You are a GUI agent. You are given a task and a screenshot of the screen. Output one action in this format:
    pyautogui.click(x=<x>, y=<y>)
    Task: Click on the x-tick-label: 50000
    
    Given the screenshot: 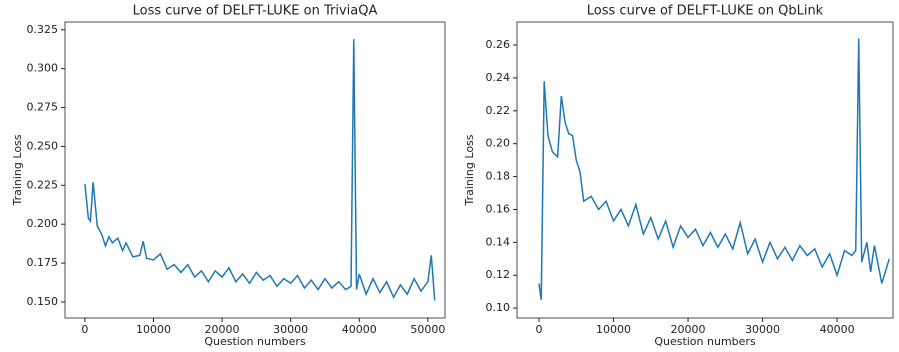 What is the action you would take?
    pyautogui.click(x=427, y=329)
    